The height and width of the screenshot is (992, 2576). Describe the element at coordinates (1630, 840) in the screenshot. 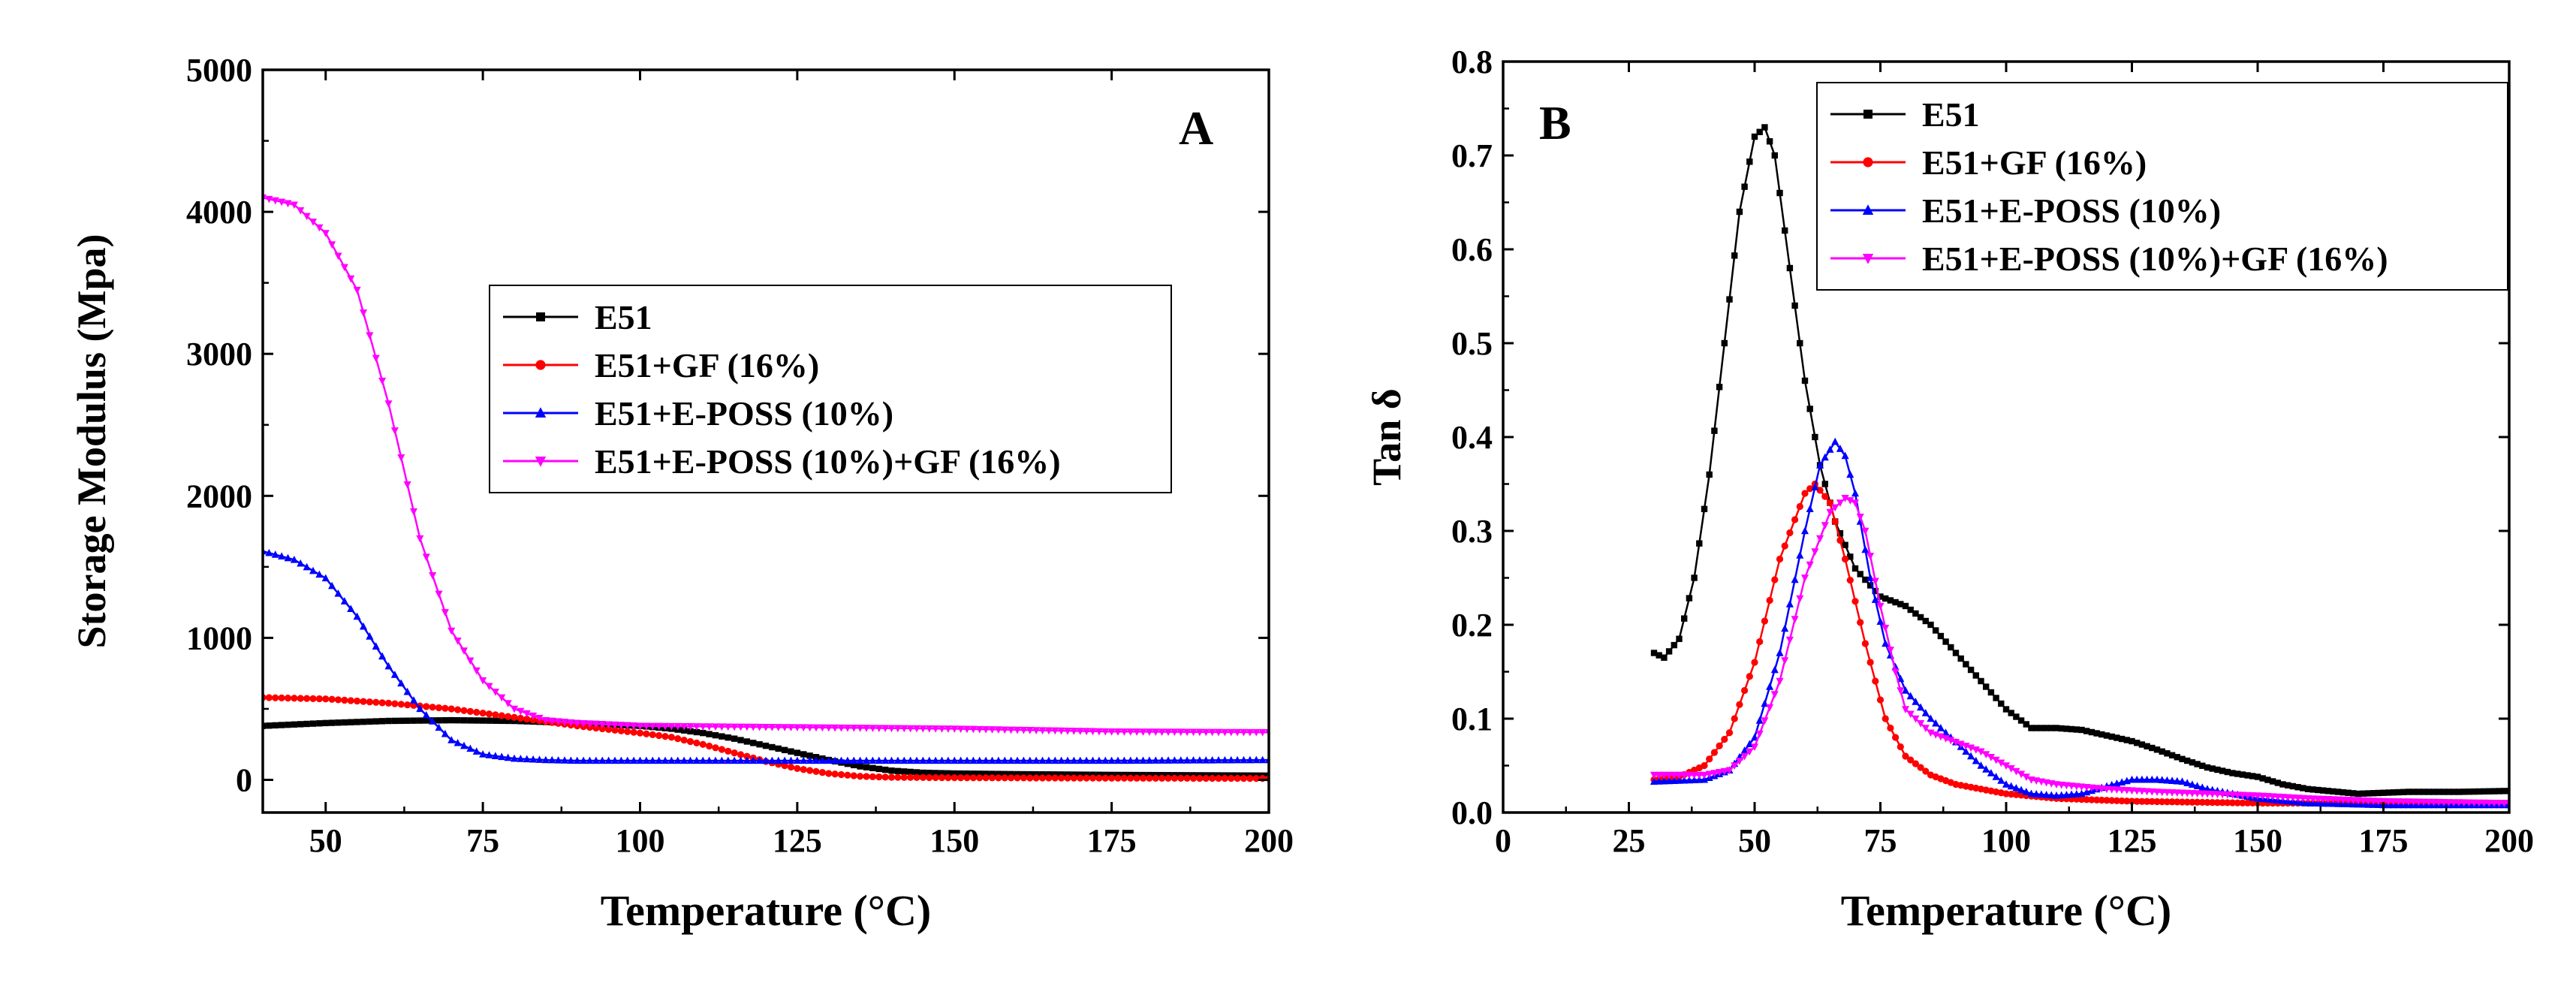

I see `x-tick-label: 25` at that location.